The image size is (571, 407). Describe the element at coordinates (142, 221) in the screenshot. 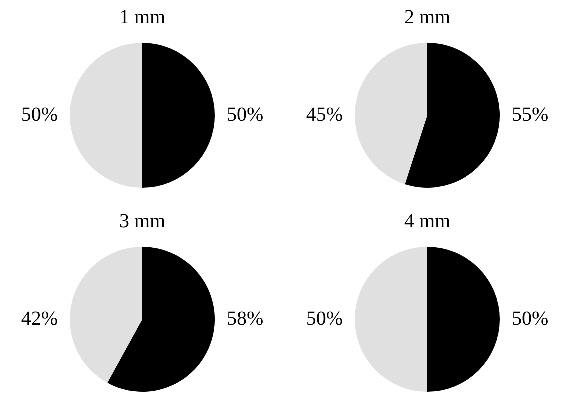

I see `chart-title: 3 mm` at that location.